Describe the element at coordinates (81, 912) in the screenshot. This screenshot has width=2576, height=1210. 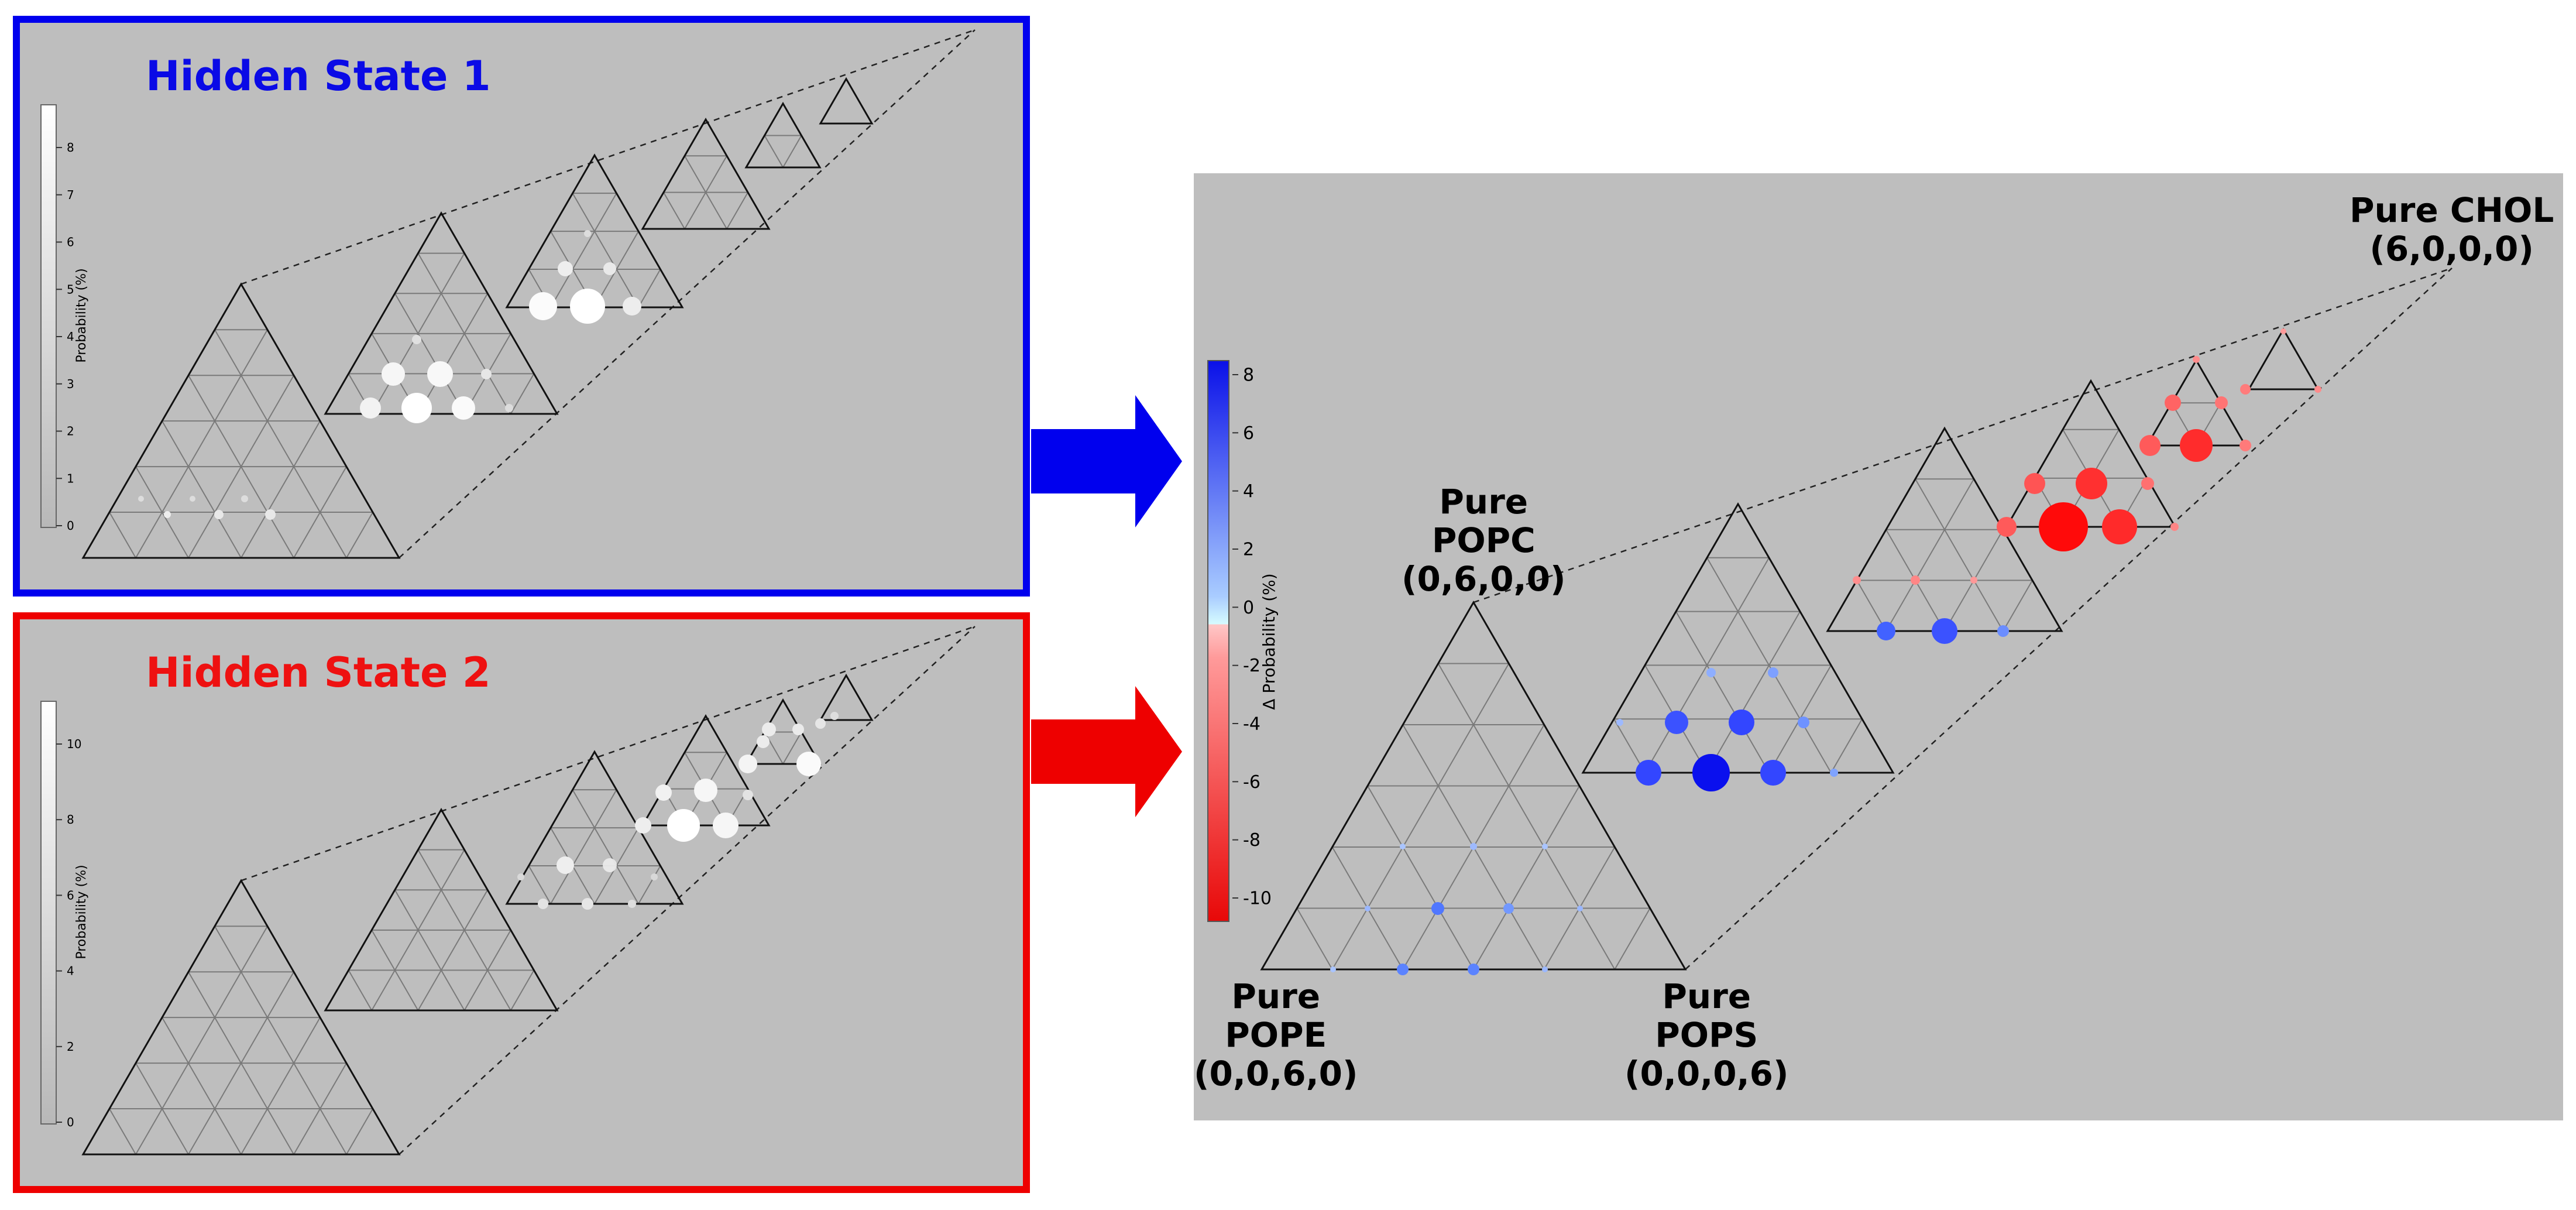
I see `hs2-colorbar-label: Probability (%)` at that location.